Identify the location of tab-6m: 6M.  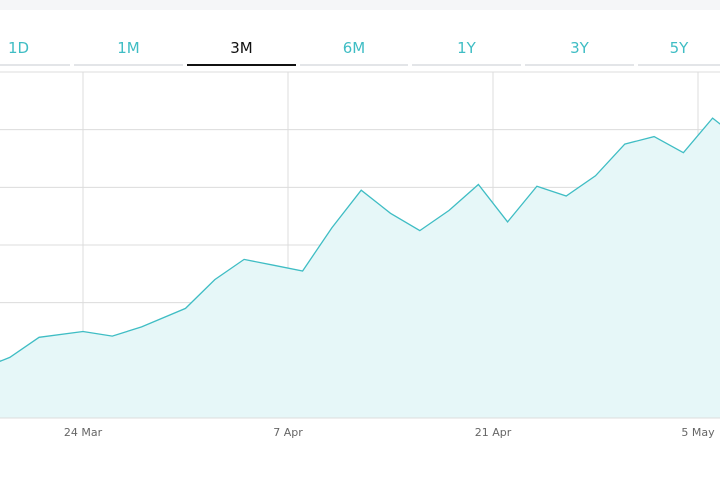
(354, 48).